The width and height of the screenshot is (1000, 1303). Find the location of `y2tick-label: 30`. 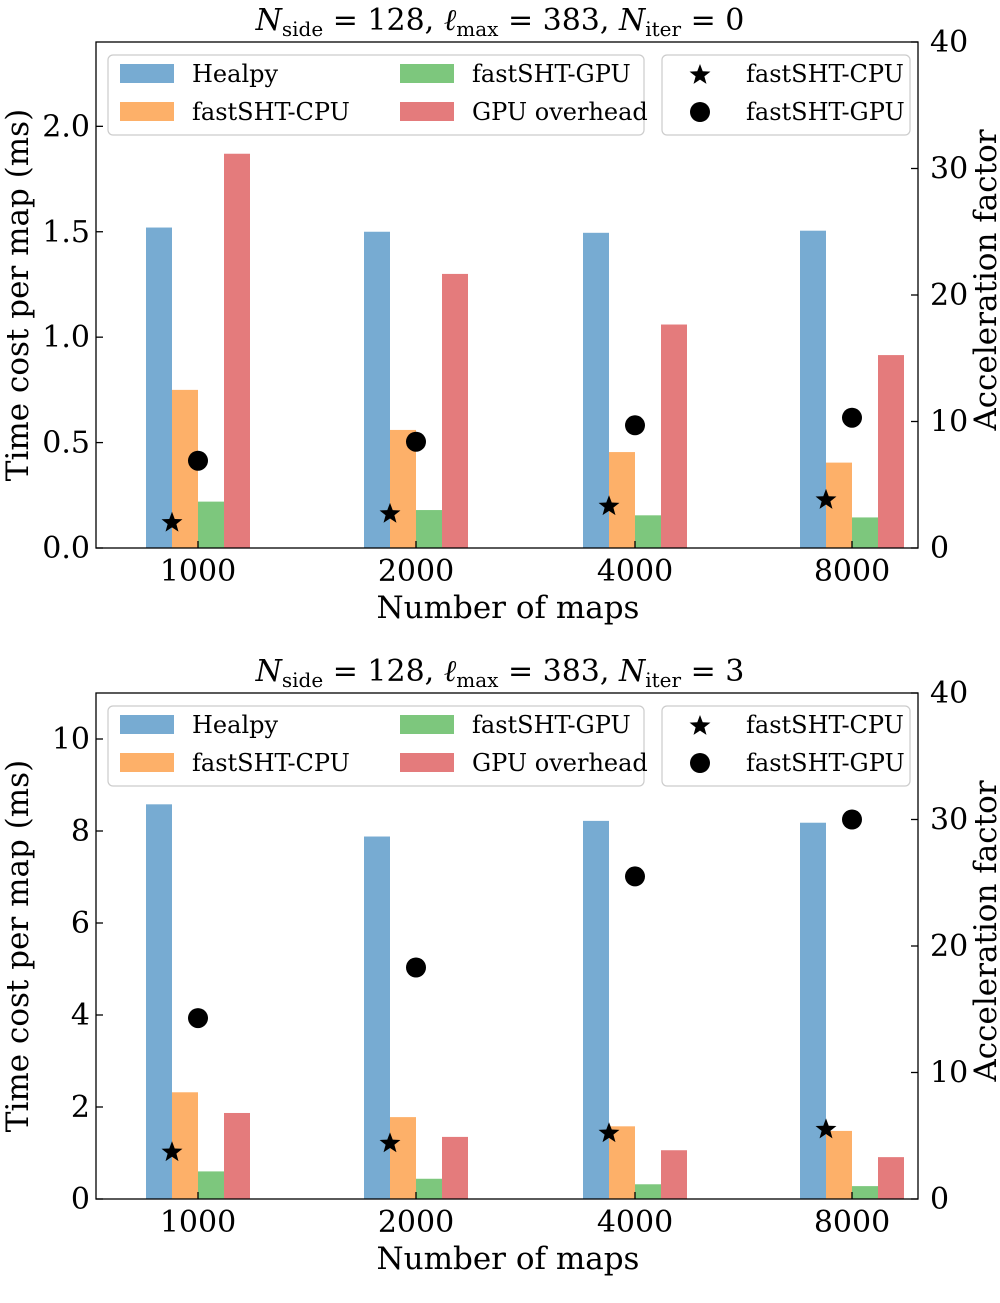

y2tick-label: 30 is located at coordinates (949, 169).